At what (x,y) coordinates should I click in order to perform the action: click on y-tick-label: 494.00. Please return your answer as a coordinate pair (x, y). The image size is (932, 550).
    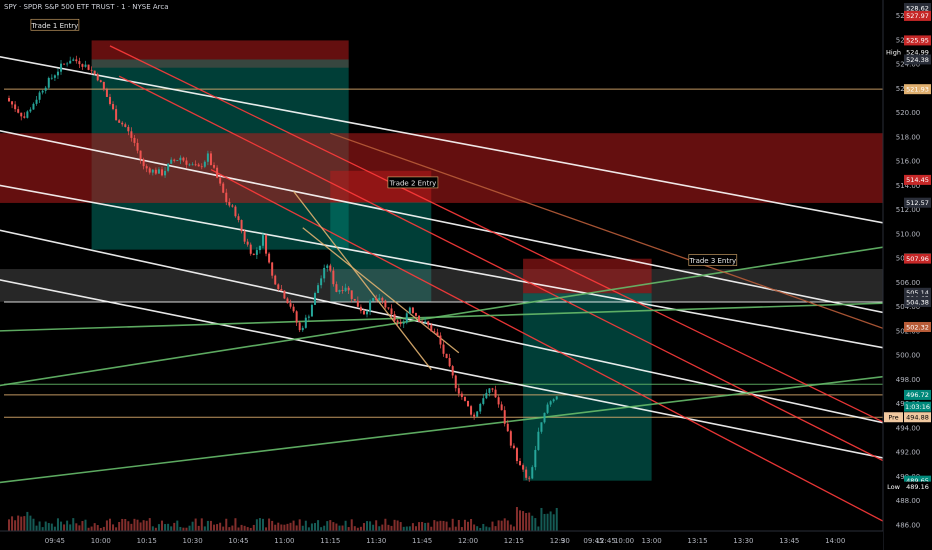
    Looking at the image, I should click on (908, 428).